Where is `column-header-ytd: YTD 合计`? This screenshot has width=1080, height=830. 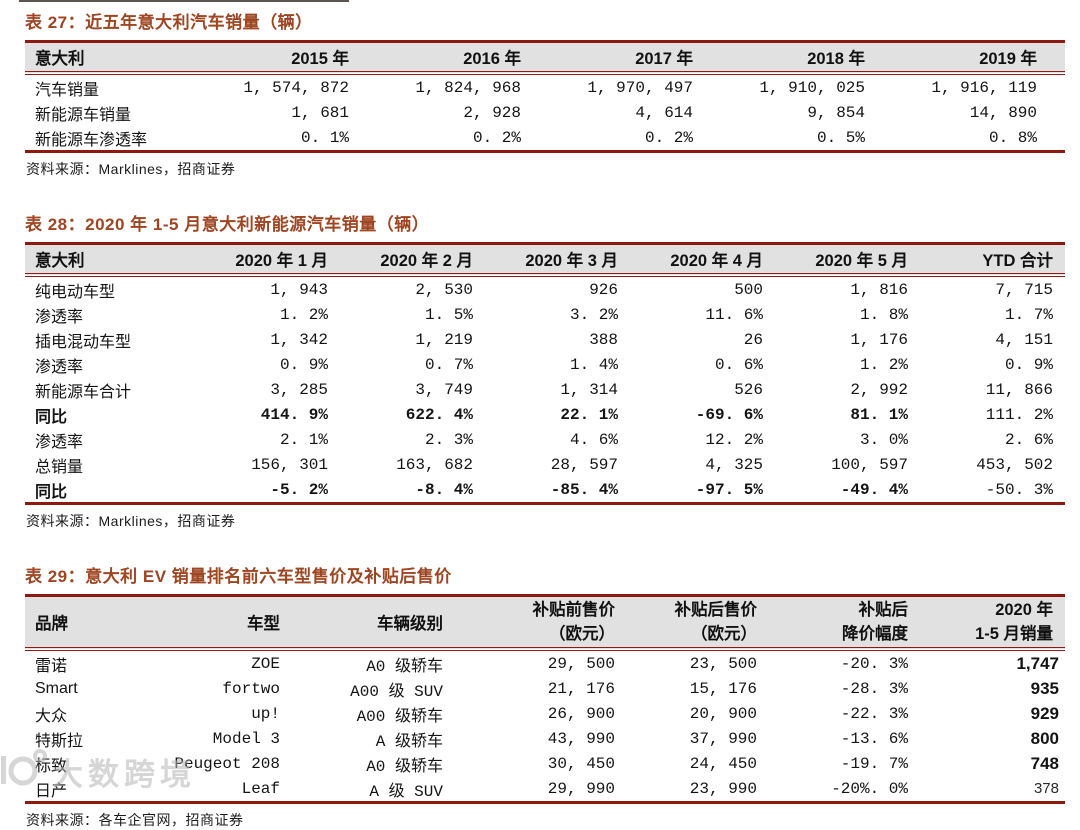 column-header-ytd: YTD 合计 is located at coordinates (992, 260).